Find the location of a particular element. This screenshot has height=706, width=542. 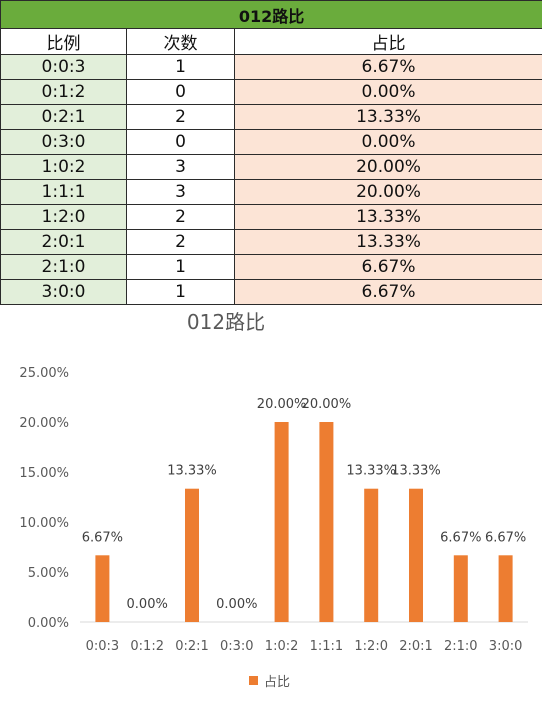

header-share: 占比 is located at coordinates (387, 41).